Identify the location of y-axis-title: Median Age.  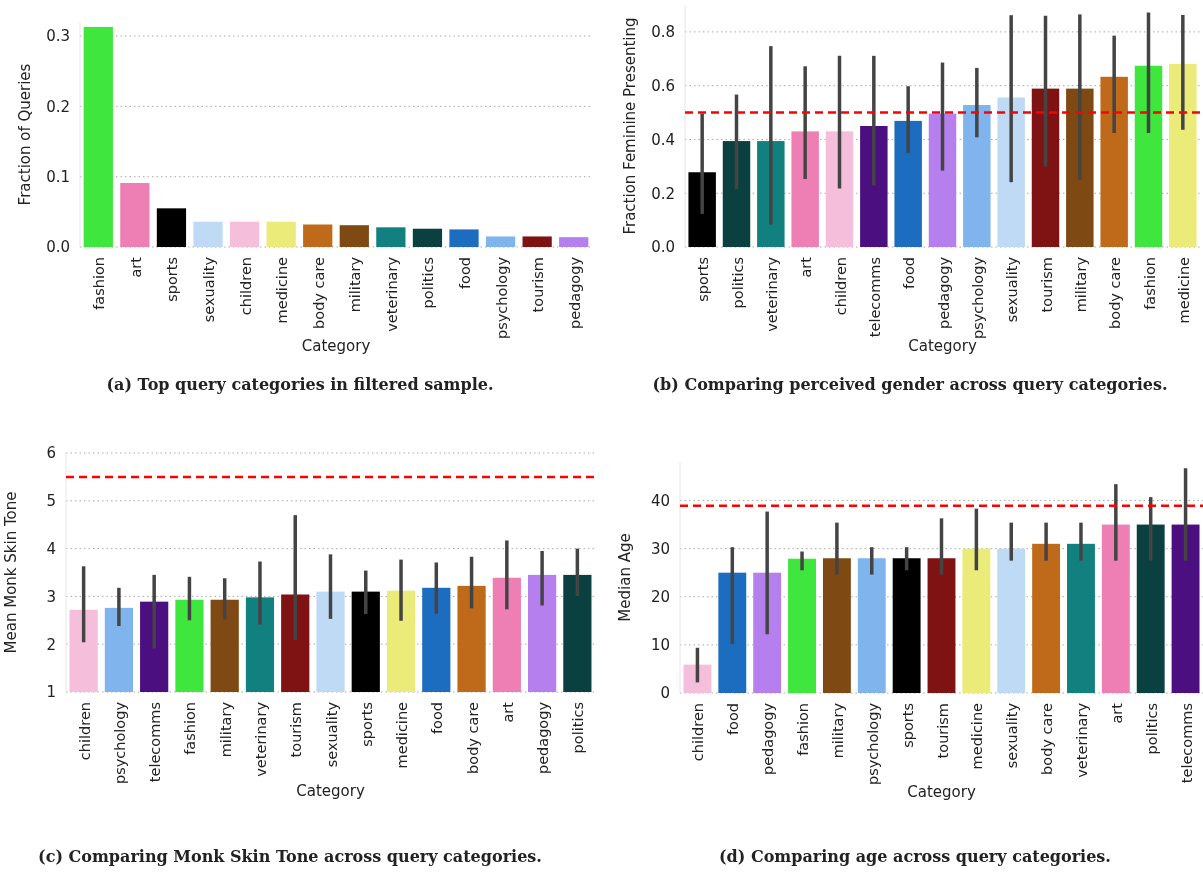
(625, 577).